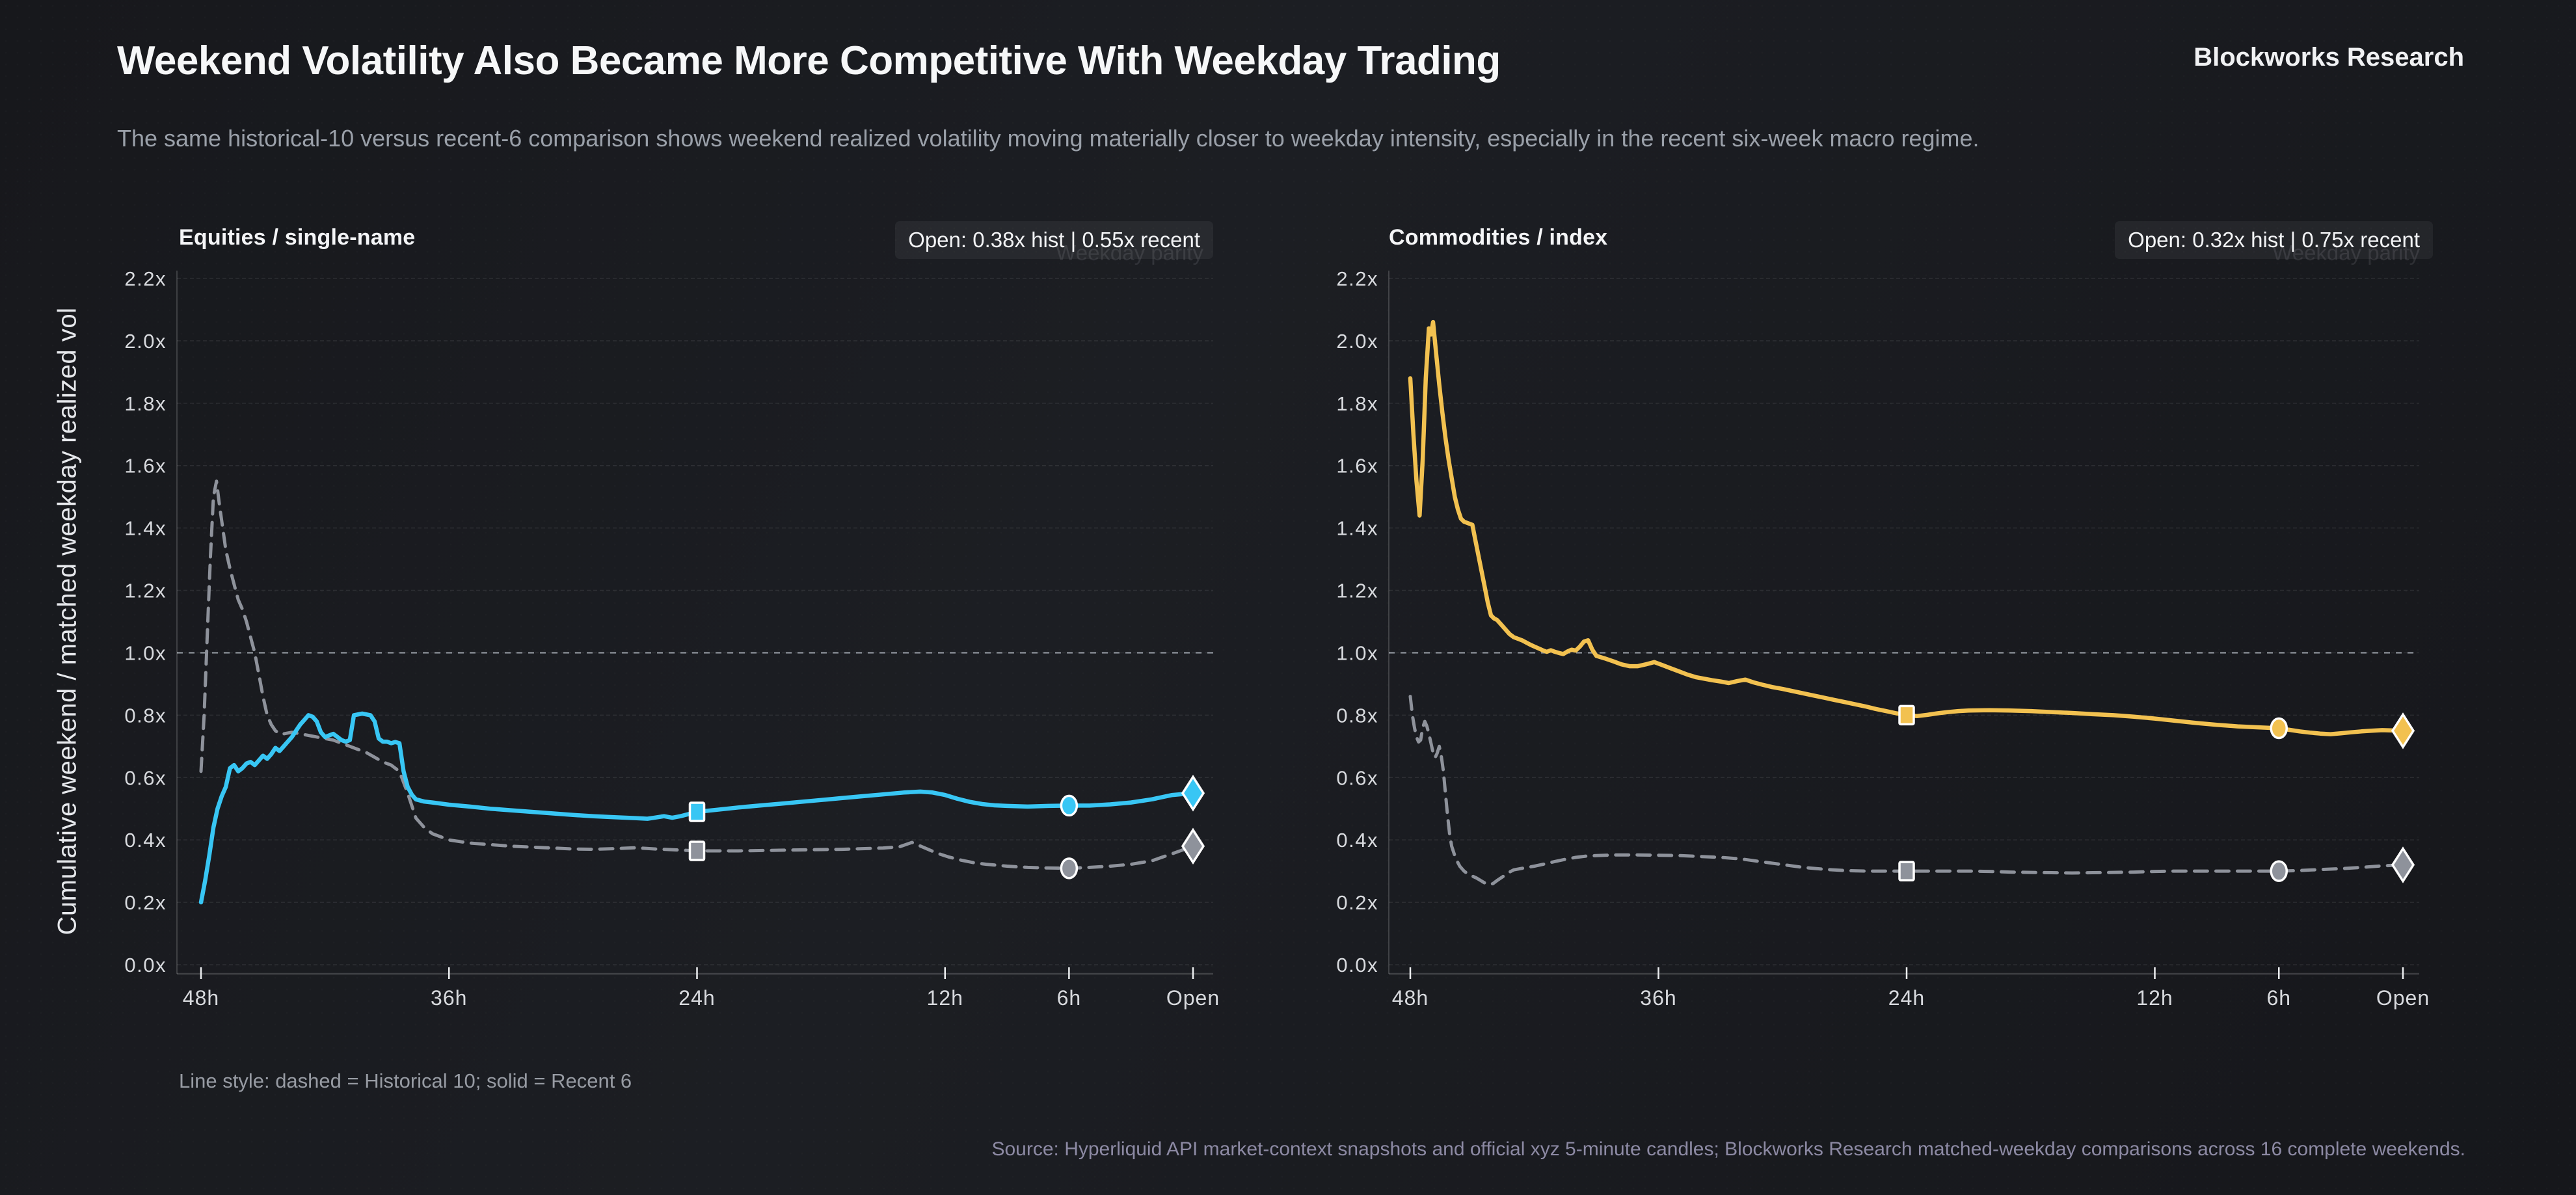 The height and width of the screenshot is (1195, 2576). I want to click on chart-title-commodities: Commodities / index, so click(1498, 237).